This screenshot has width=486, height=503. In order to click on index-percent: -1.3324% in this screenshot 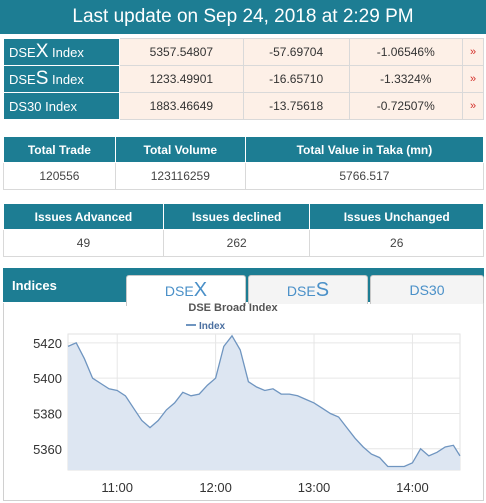, I will do `click(406, 79)`.